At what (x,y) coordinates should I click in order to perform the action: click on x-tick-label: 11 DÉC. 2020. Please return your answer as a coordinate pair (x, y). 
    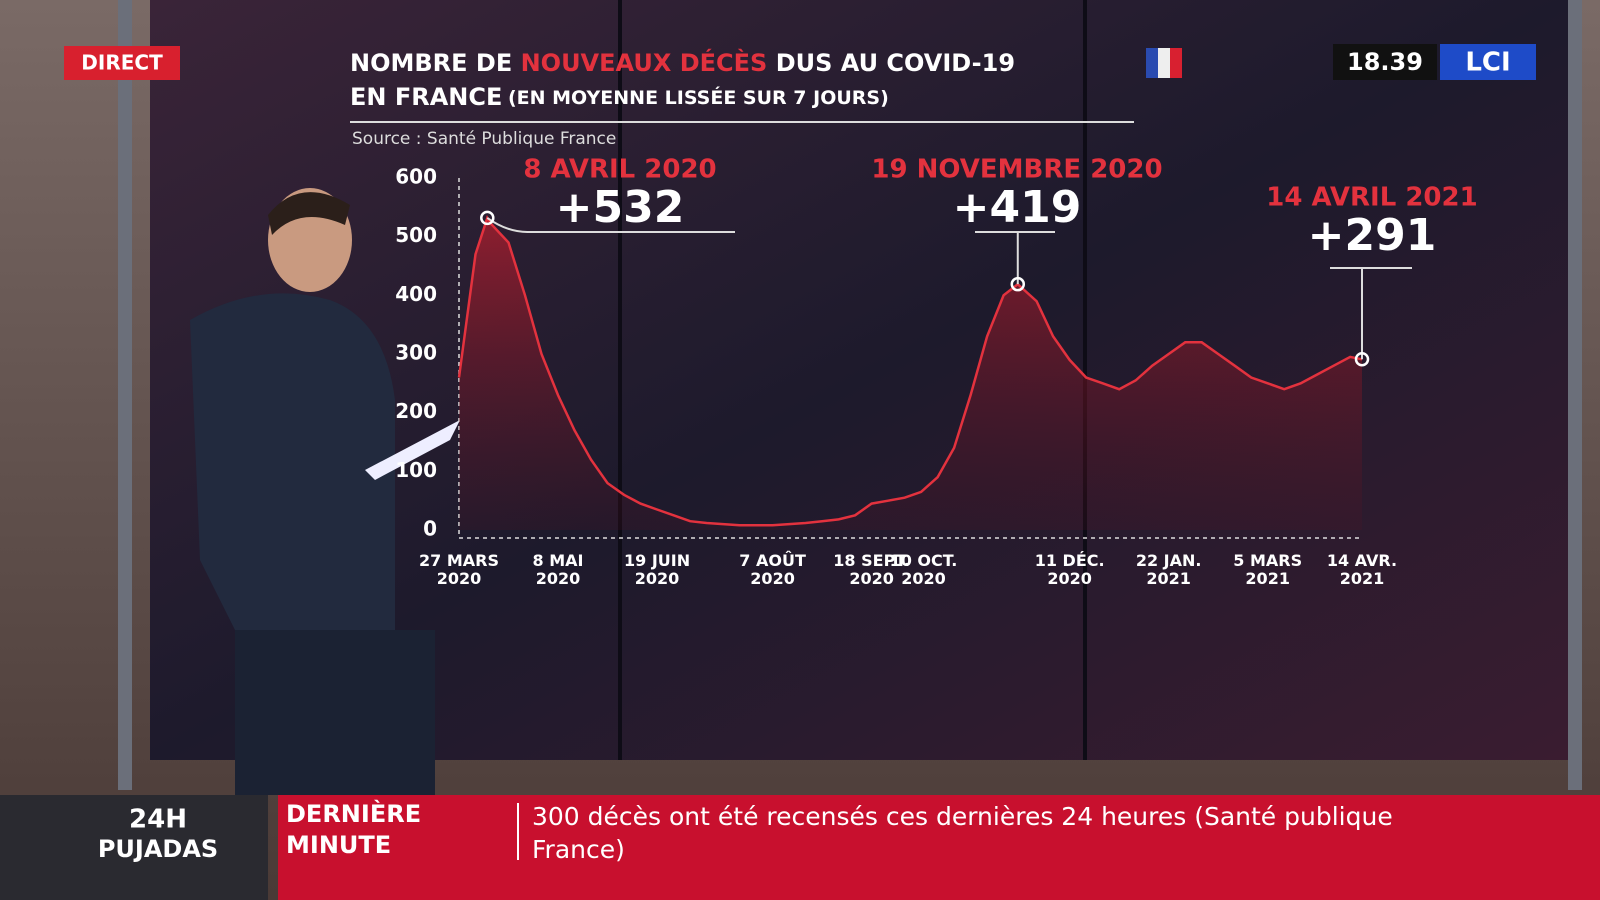
    Looking at the image, I should click on (1070, 569).